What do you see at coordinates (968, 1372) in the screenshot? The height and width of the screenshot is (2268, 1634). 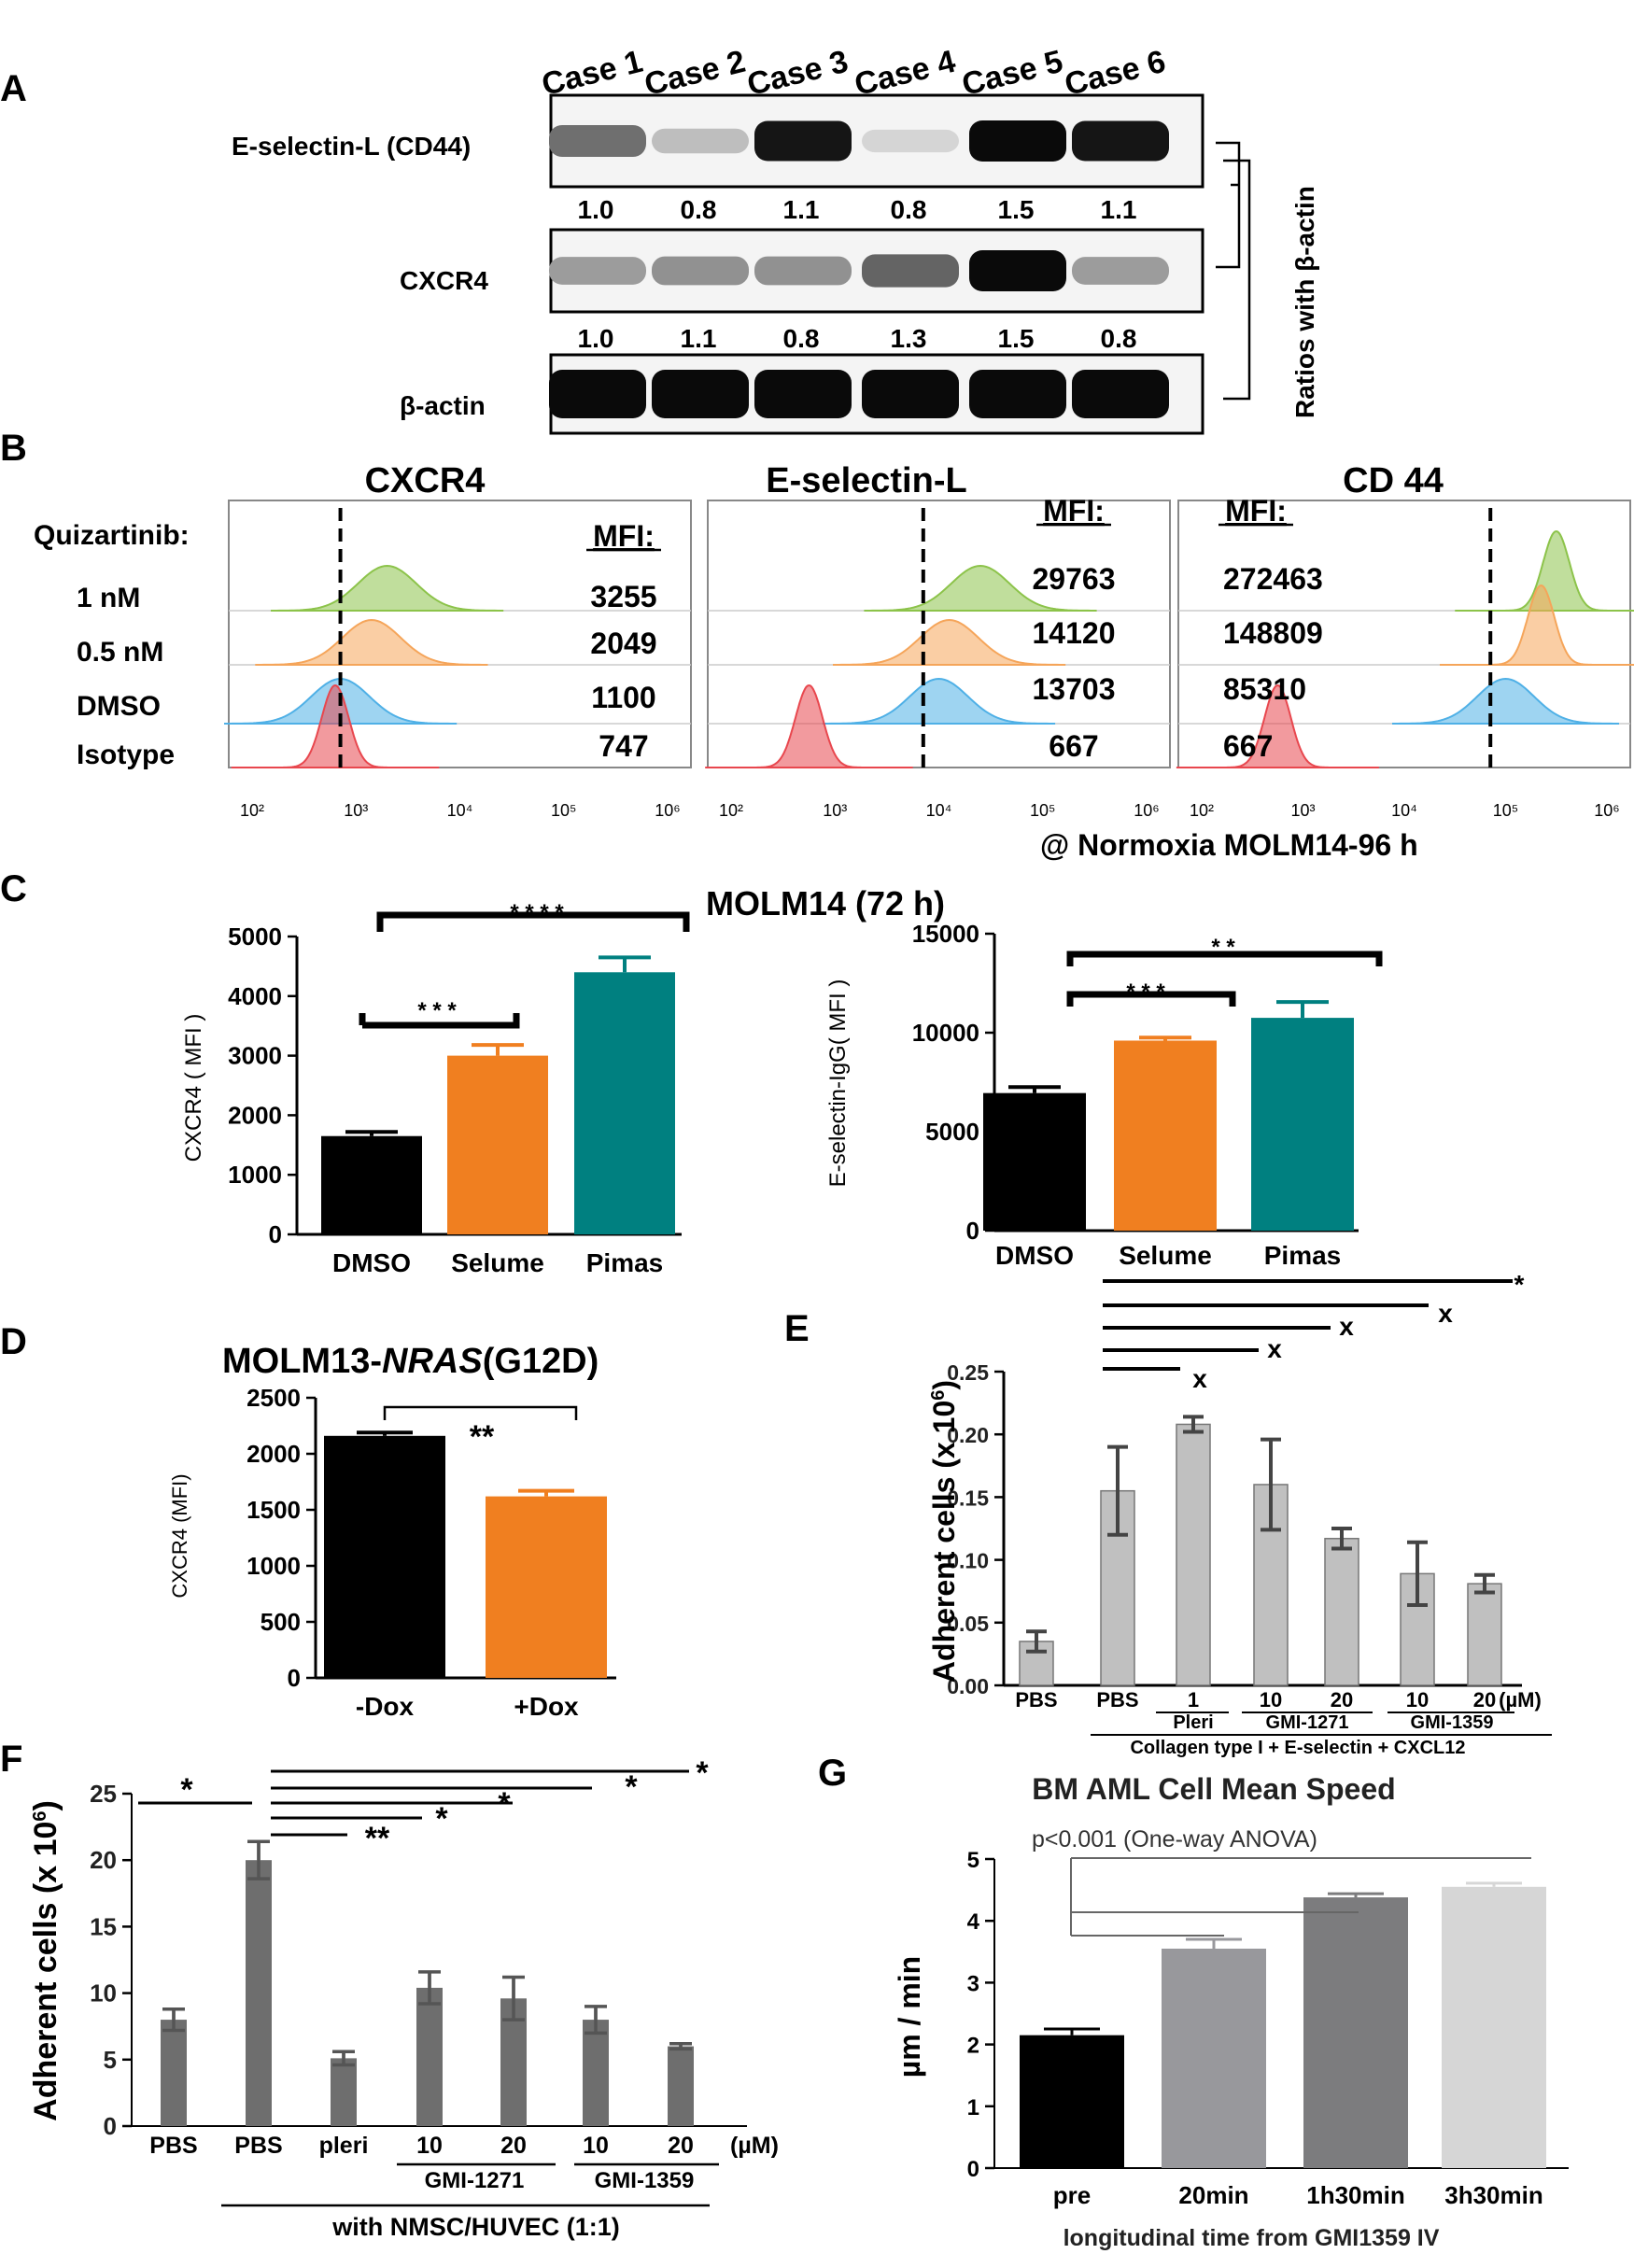 I see `y-tick-label: 0.25` at bounding box center [968, 1372].